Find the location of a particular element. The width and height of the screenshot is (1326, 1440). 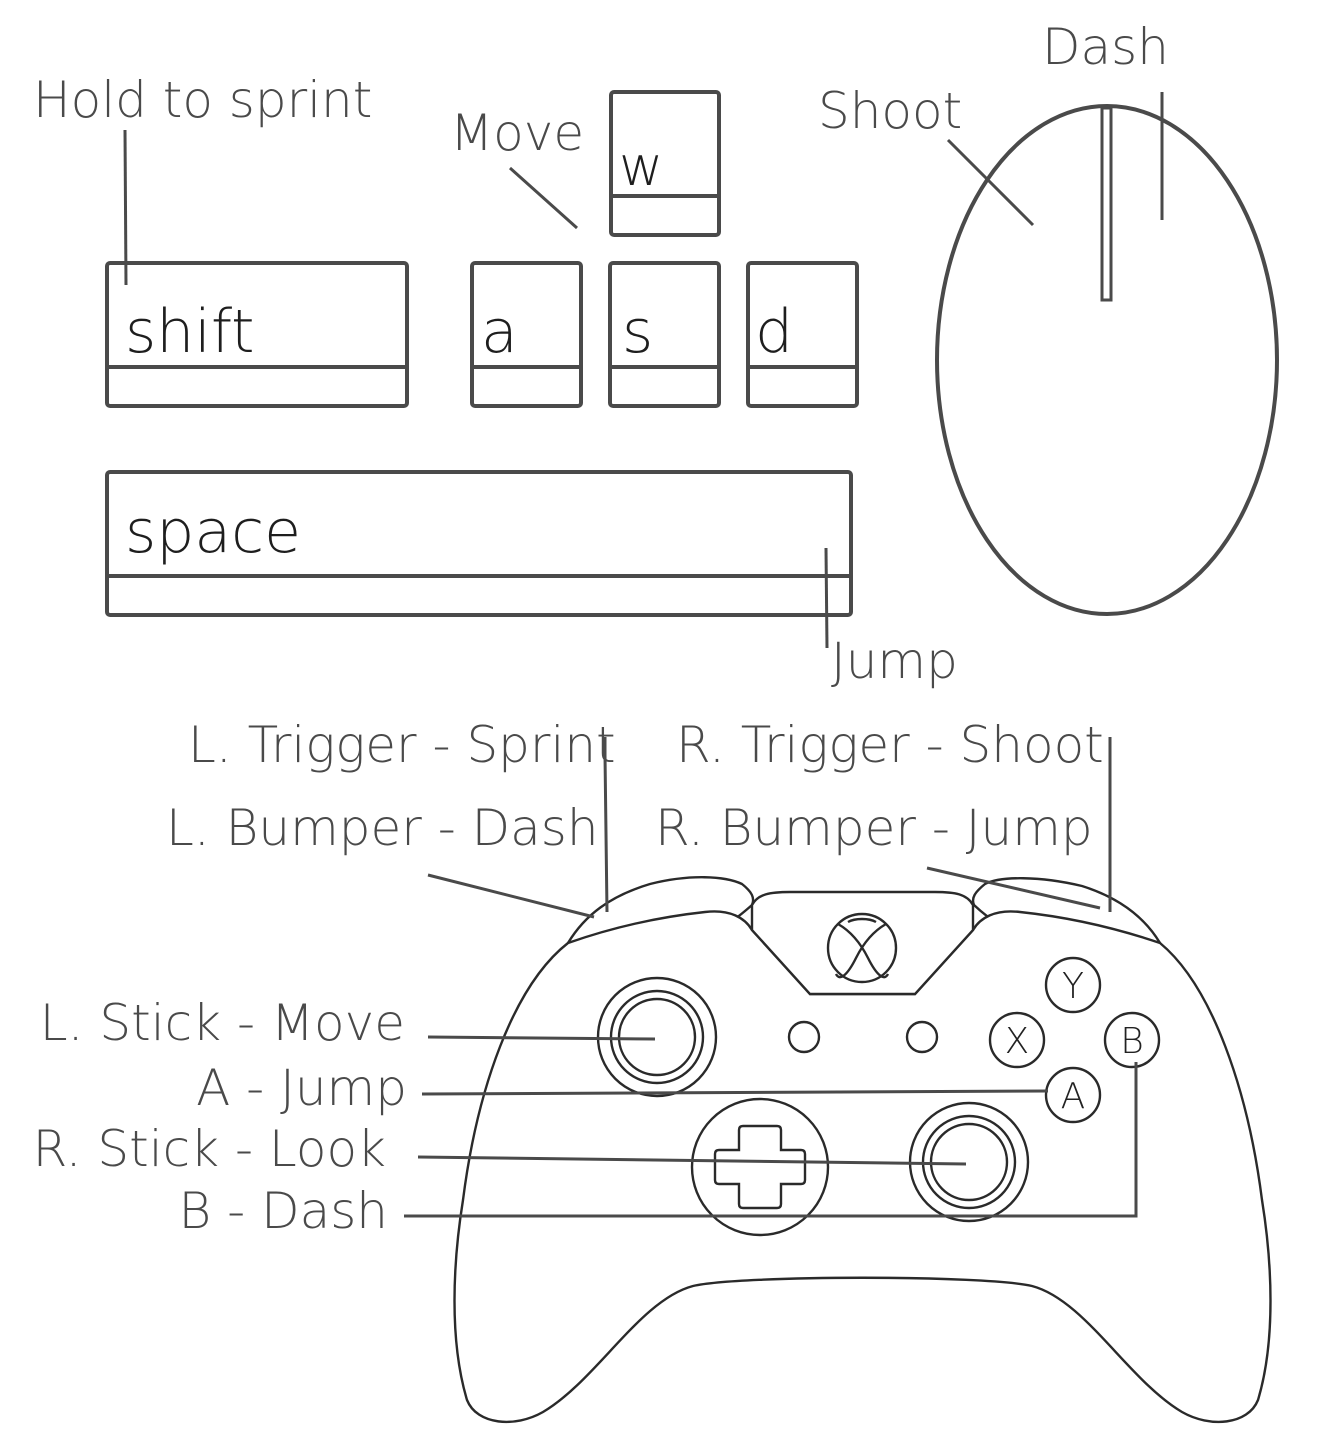

label-shoot: Shoot is located at coordinates (890, 111).